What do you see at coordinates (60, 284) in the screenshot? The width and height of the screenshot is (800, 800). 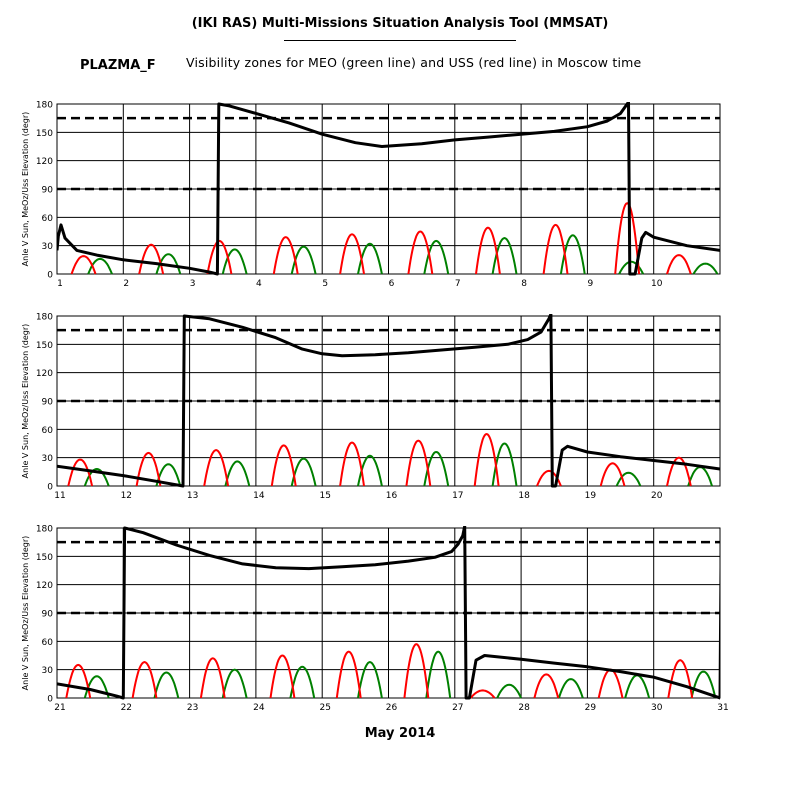 I see `x-tick-label: 1` at bounding box center [60, 284].